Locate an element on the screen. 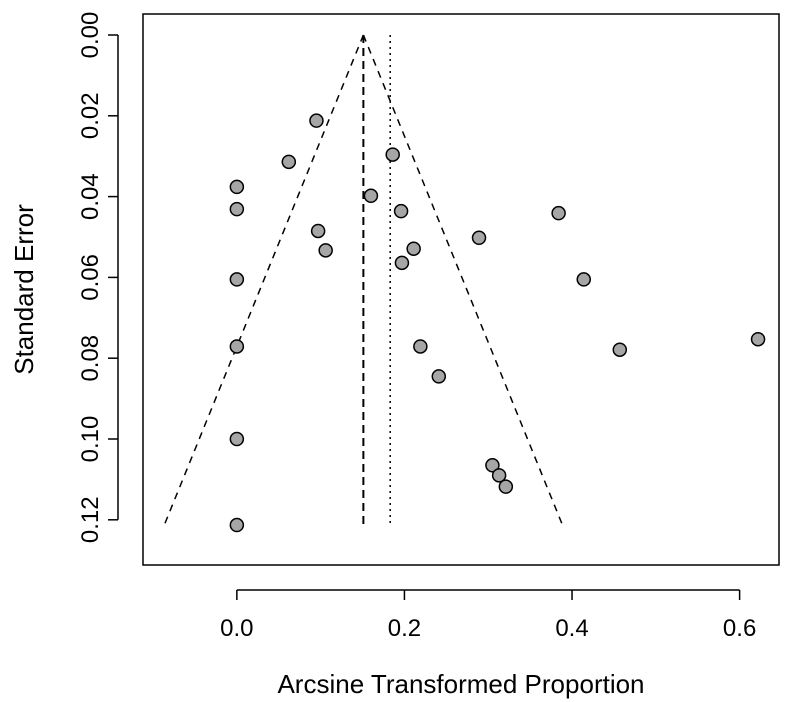 Image resolution: width=795 pixels, height=702 pixels. y-axis: 0.00 0.02 0.04 0.06 0.08 0.10 0.12 is located at coordinates (98, 277).